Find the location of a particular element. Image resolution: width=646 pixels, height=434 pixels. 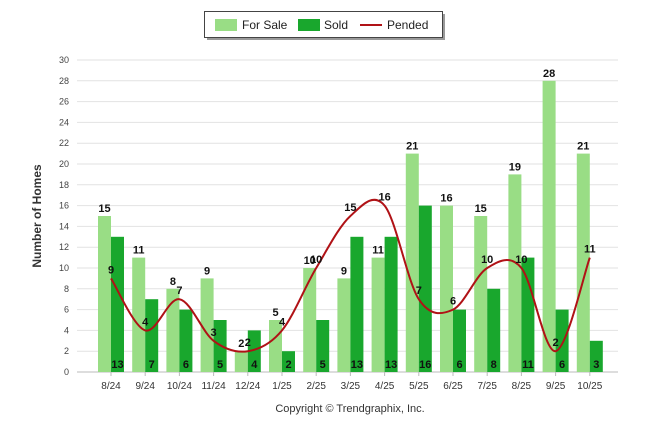

legend-swatch-sold is located at coordinates (309, 25).